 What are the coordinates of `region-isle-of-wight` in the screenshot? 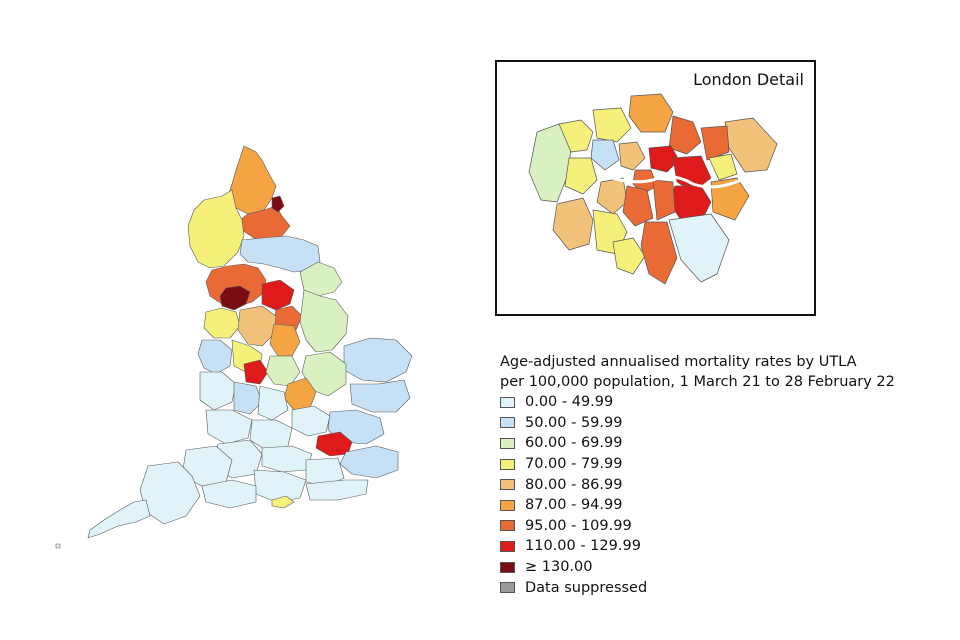 It's located at (283, 502).